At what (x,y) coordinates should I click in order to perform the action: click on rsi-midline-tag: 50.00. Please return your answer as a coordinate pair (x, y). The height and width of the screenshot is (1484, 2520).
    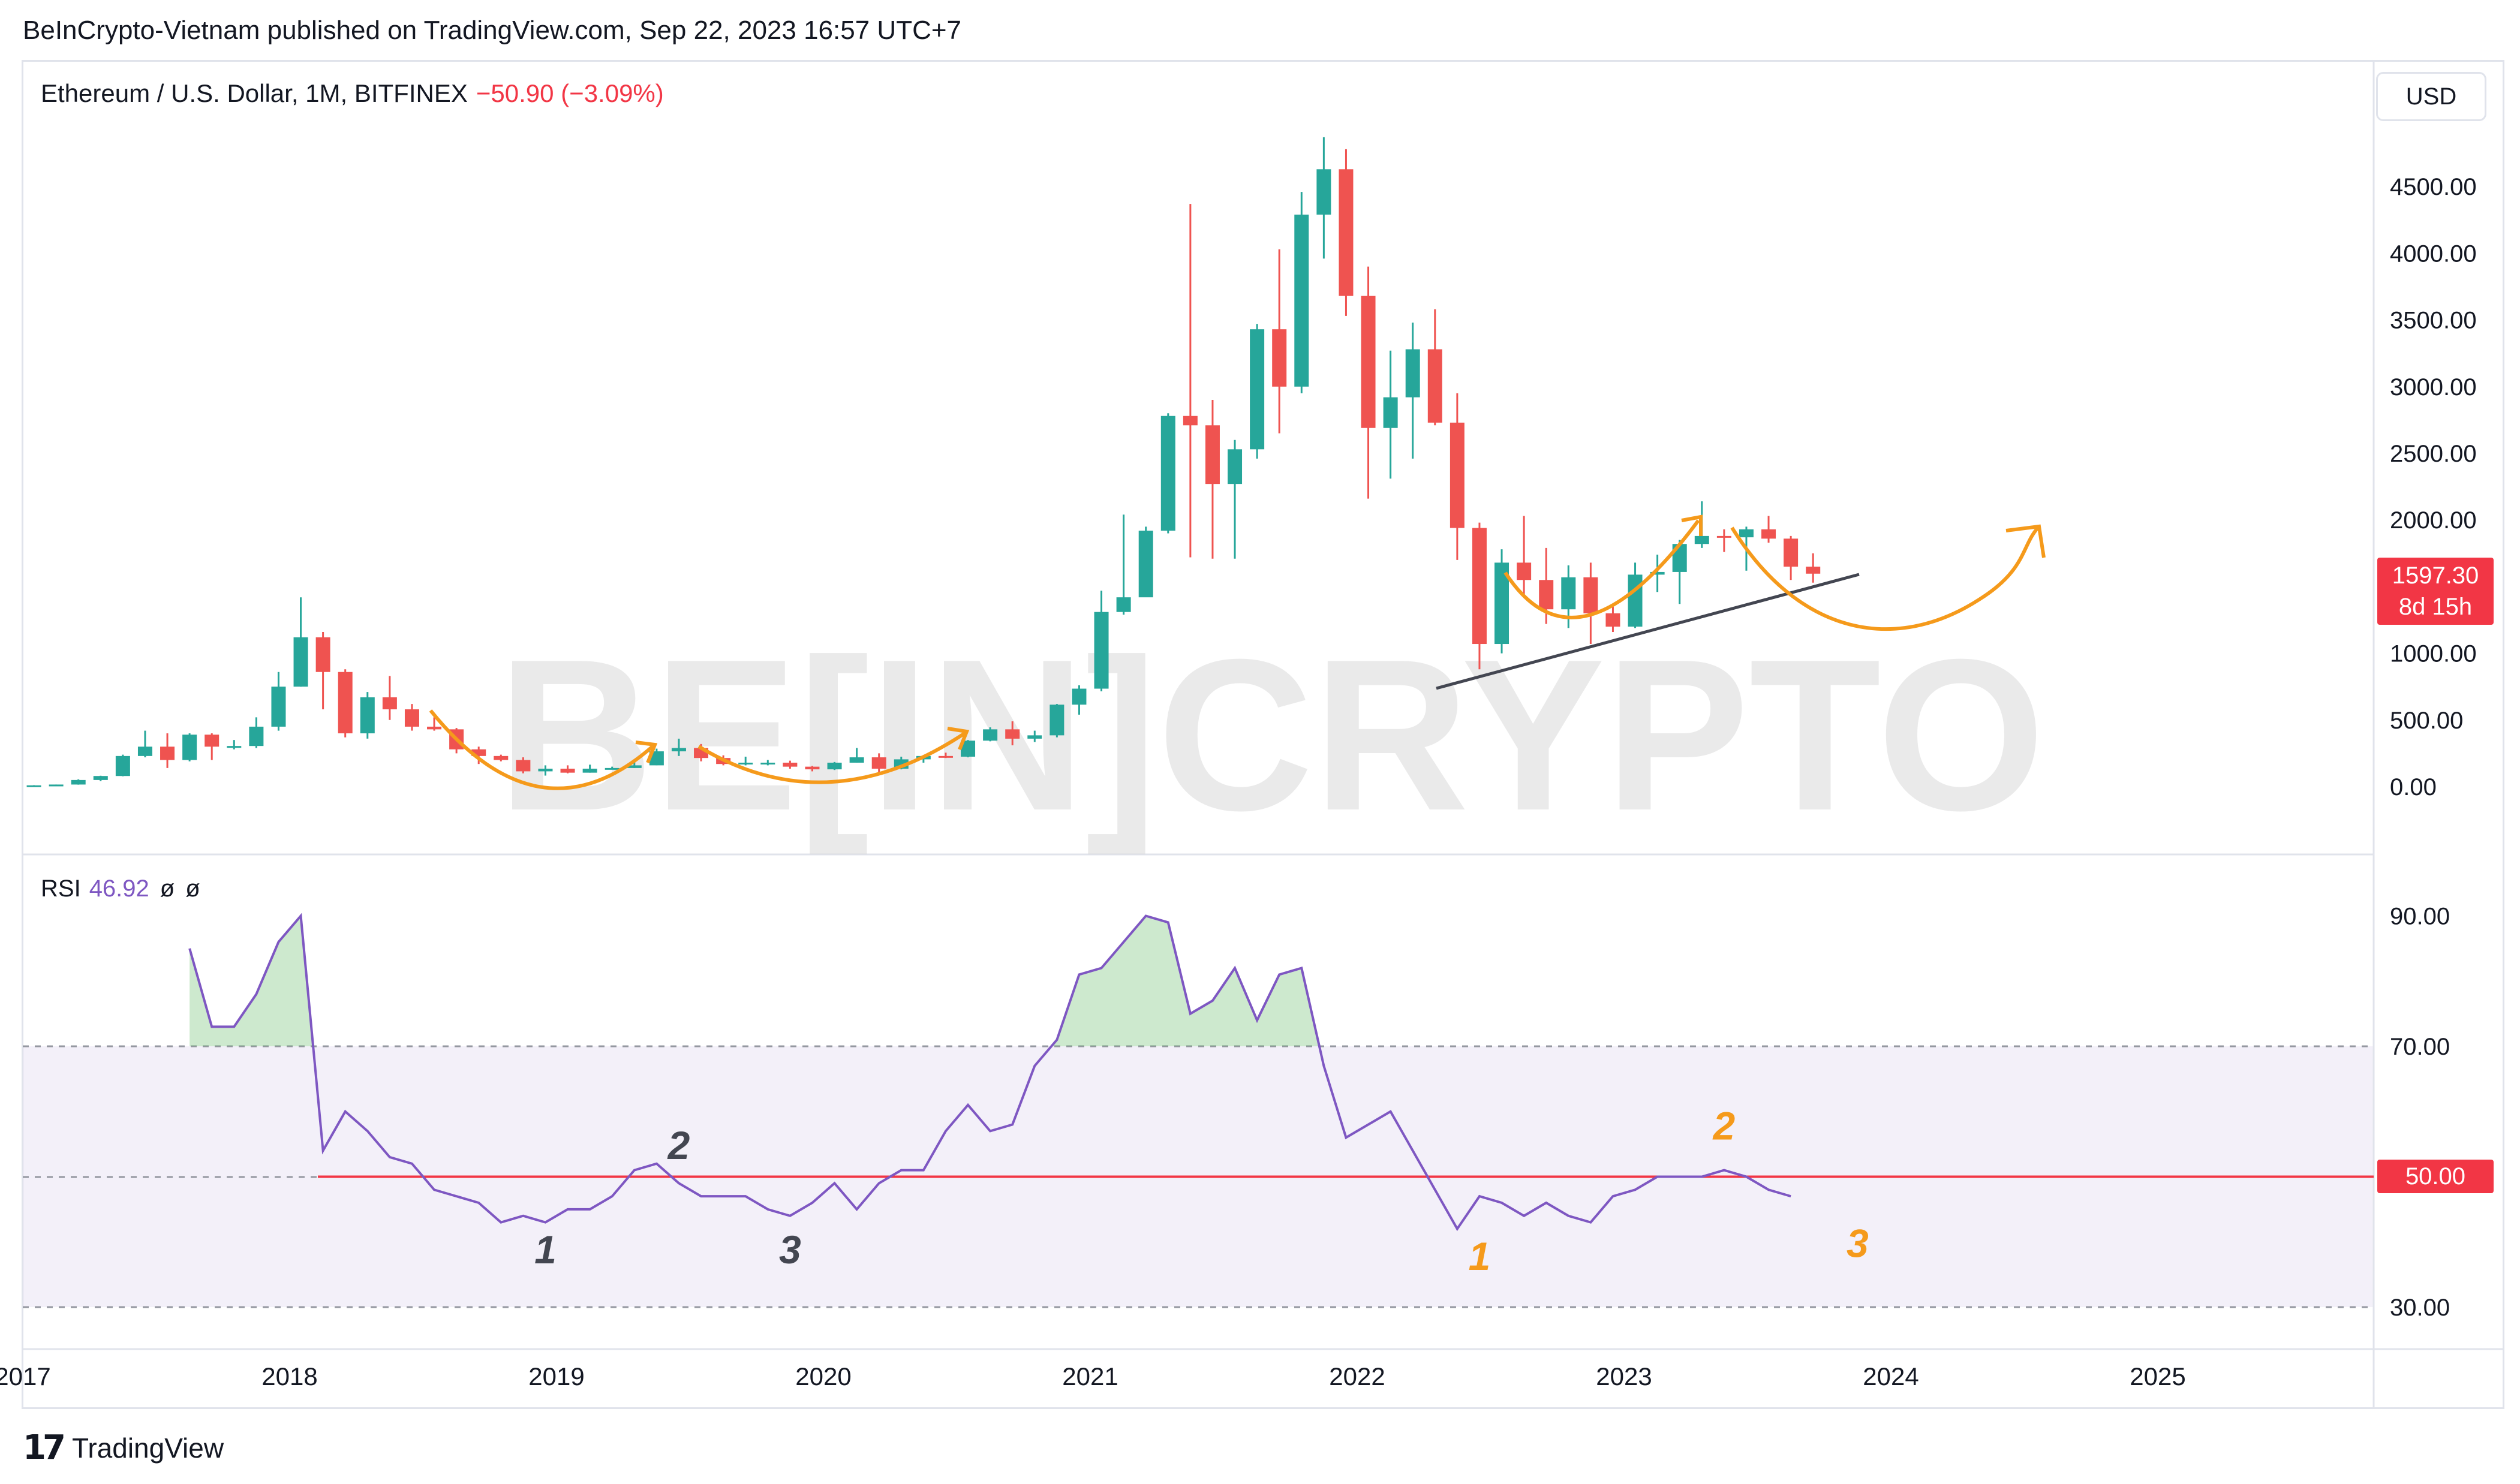
    Looking at the image, I should click on (2436, 1176).